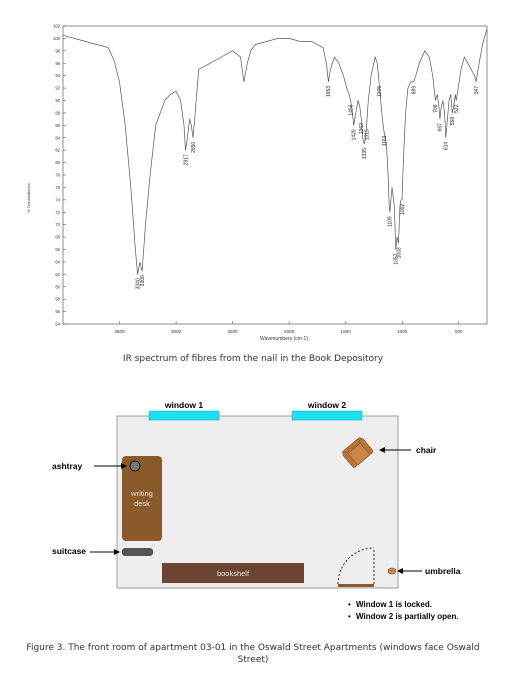 The image size is (506, 687). What do you see at coordinates (284, 339) in the screenshot?
I see `x-axis-label: Wavenumbers (cm-1)` at bounding box center [284, 339].